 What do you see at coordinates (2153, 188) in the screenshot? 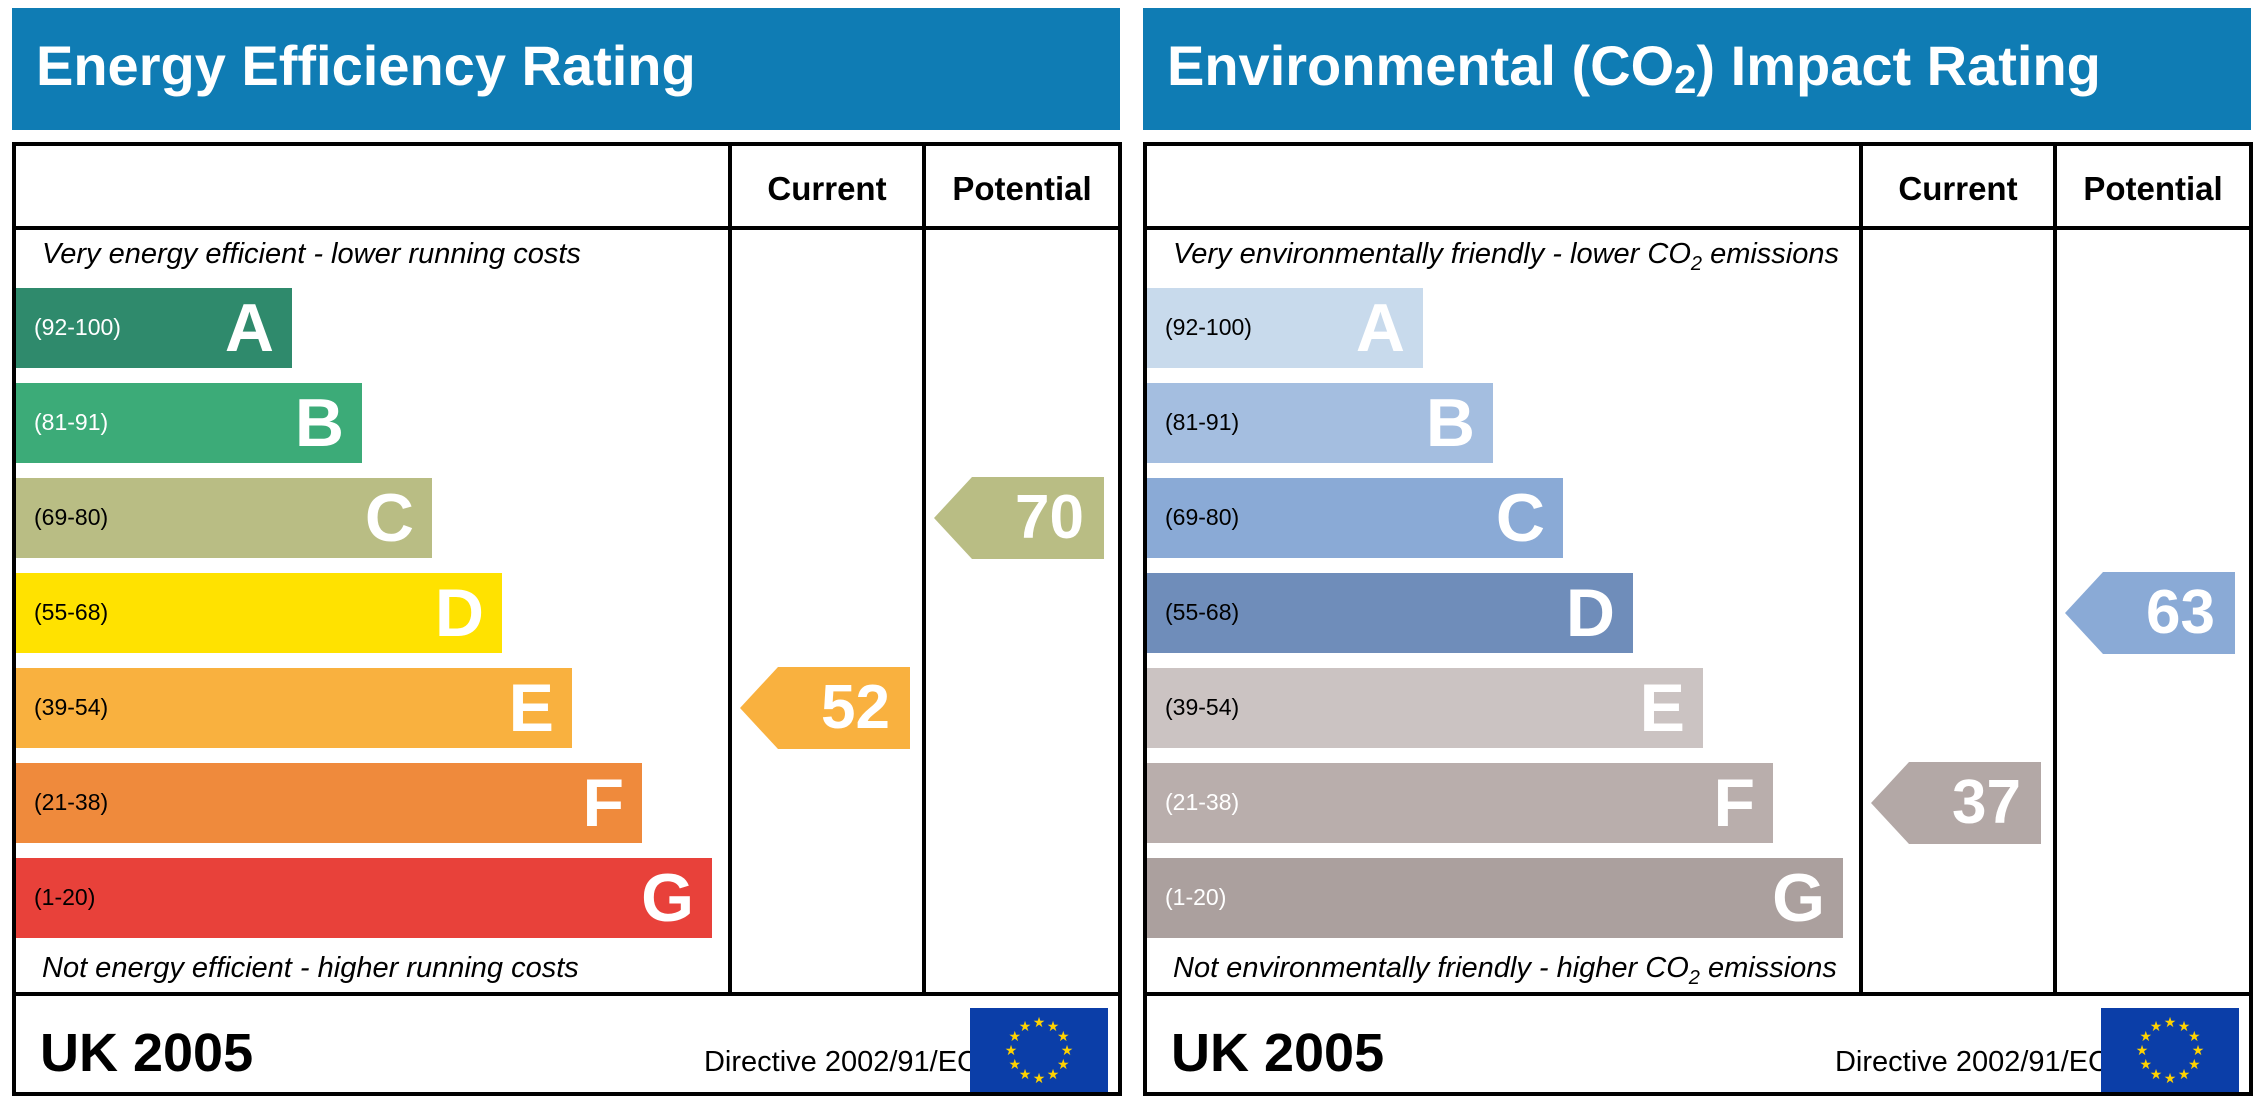
I see `col-potential: Potential` at bounding box center [2153, 188].